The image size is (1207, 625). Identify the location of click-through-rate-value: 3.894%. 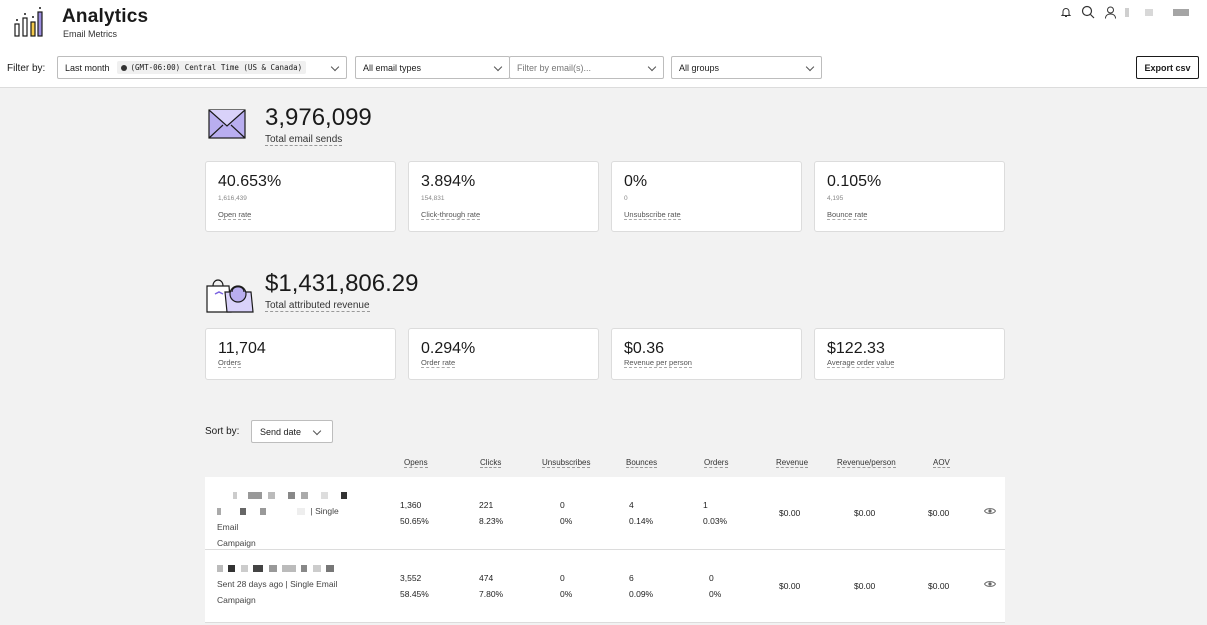
(448, 181).